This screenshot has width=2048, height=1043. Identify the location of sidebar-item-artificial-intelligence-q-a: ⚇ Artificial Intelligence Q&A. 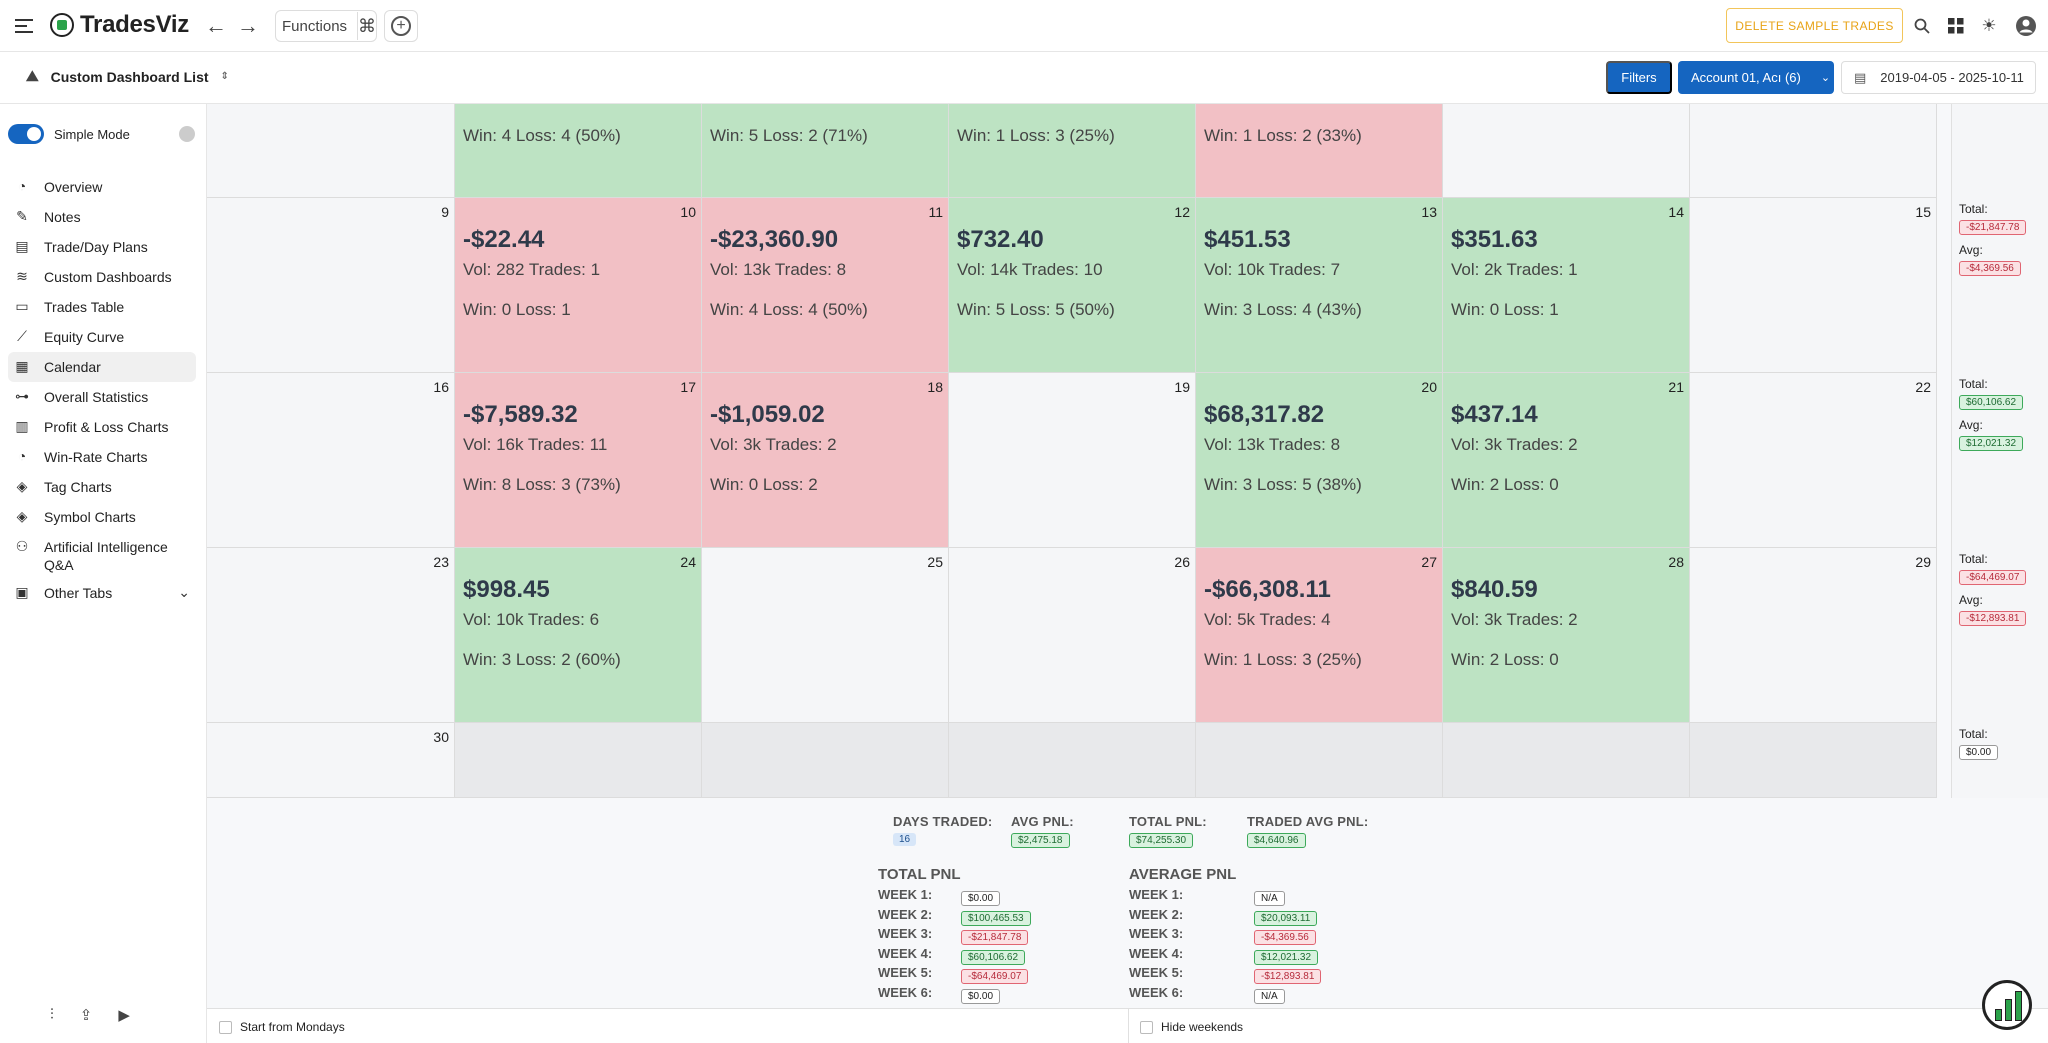
(102, 555).